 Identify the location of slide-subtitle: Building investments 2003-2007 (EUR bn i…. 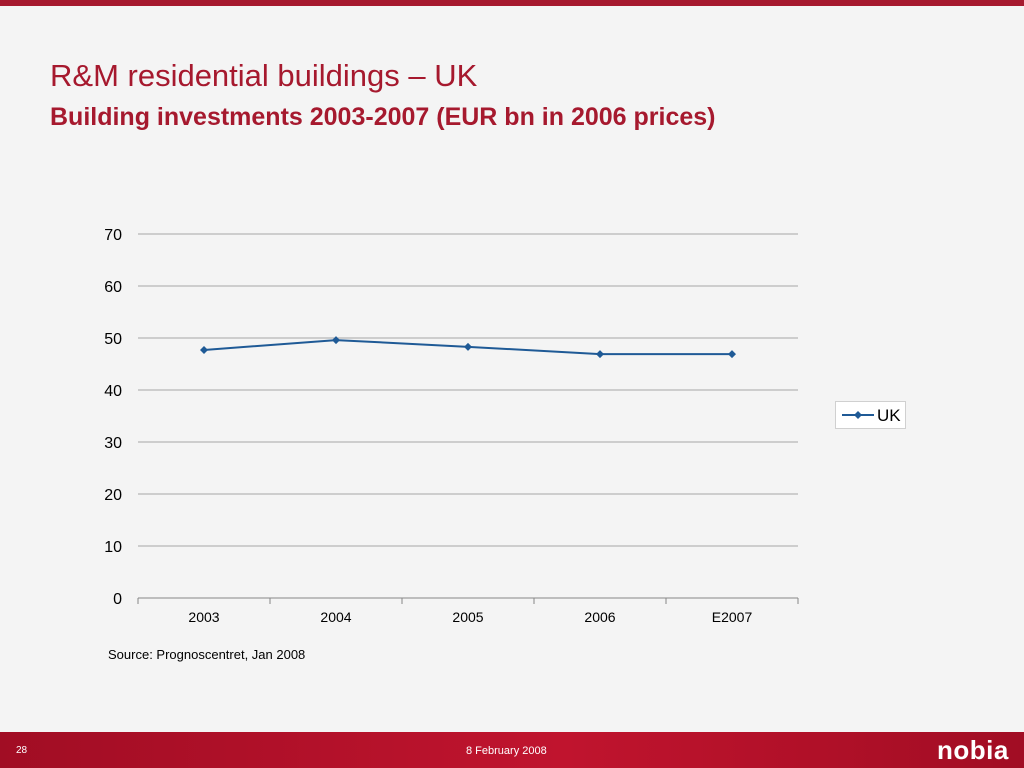
(383, 117).